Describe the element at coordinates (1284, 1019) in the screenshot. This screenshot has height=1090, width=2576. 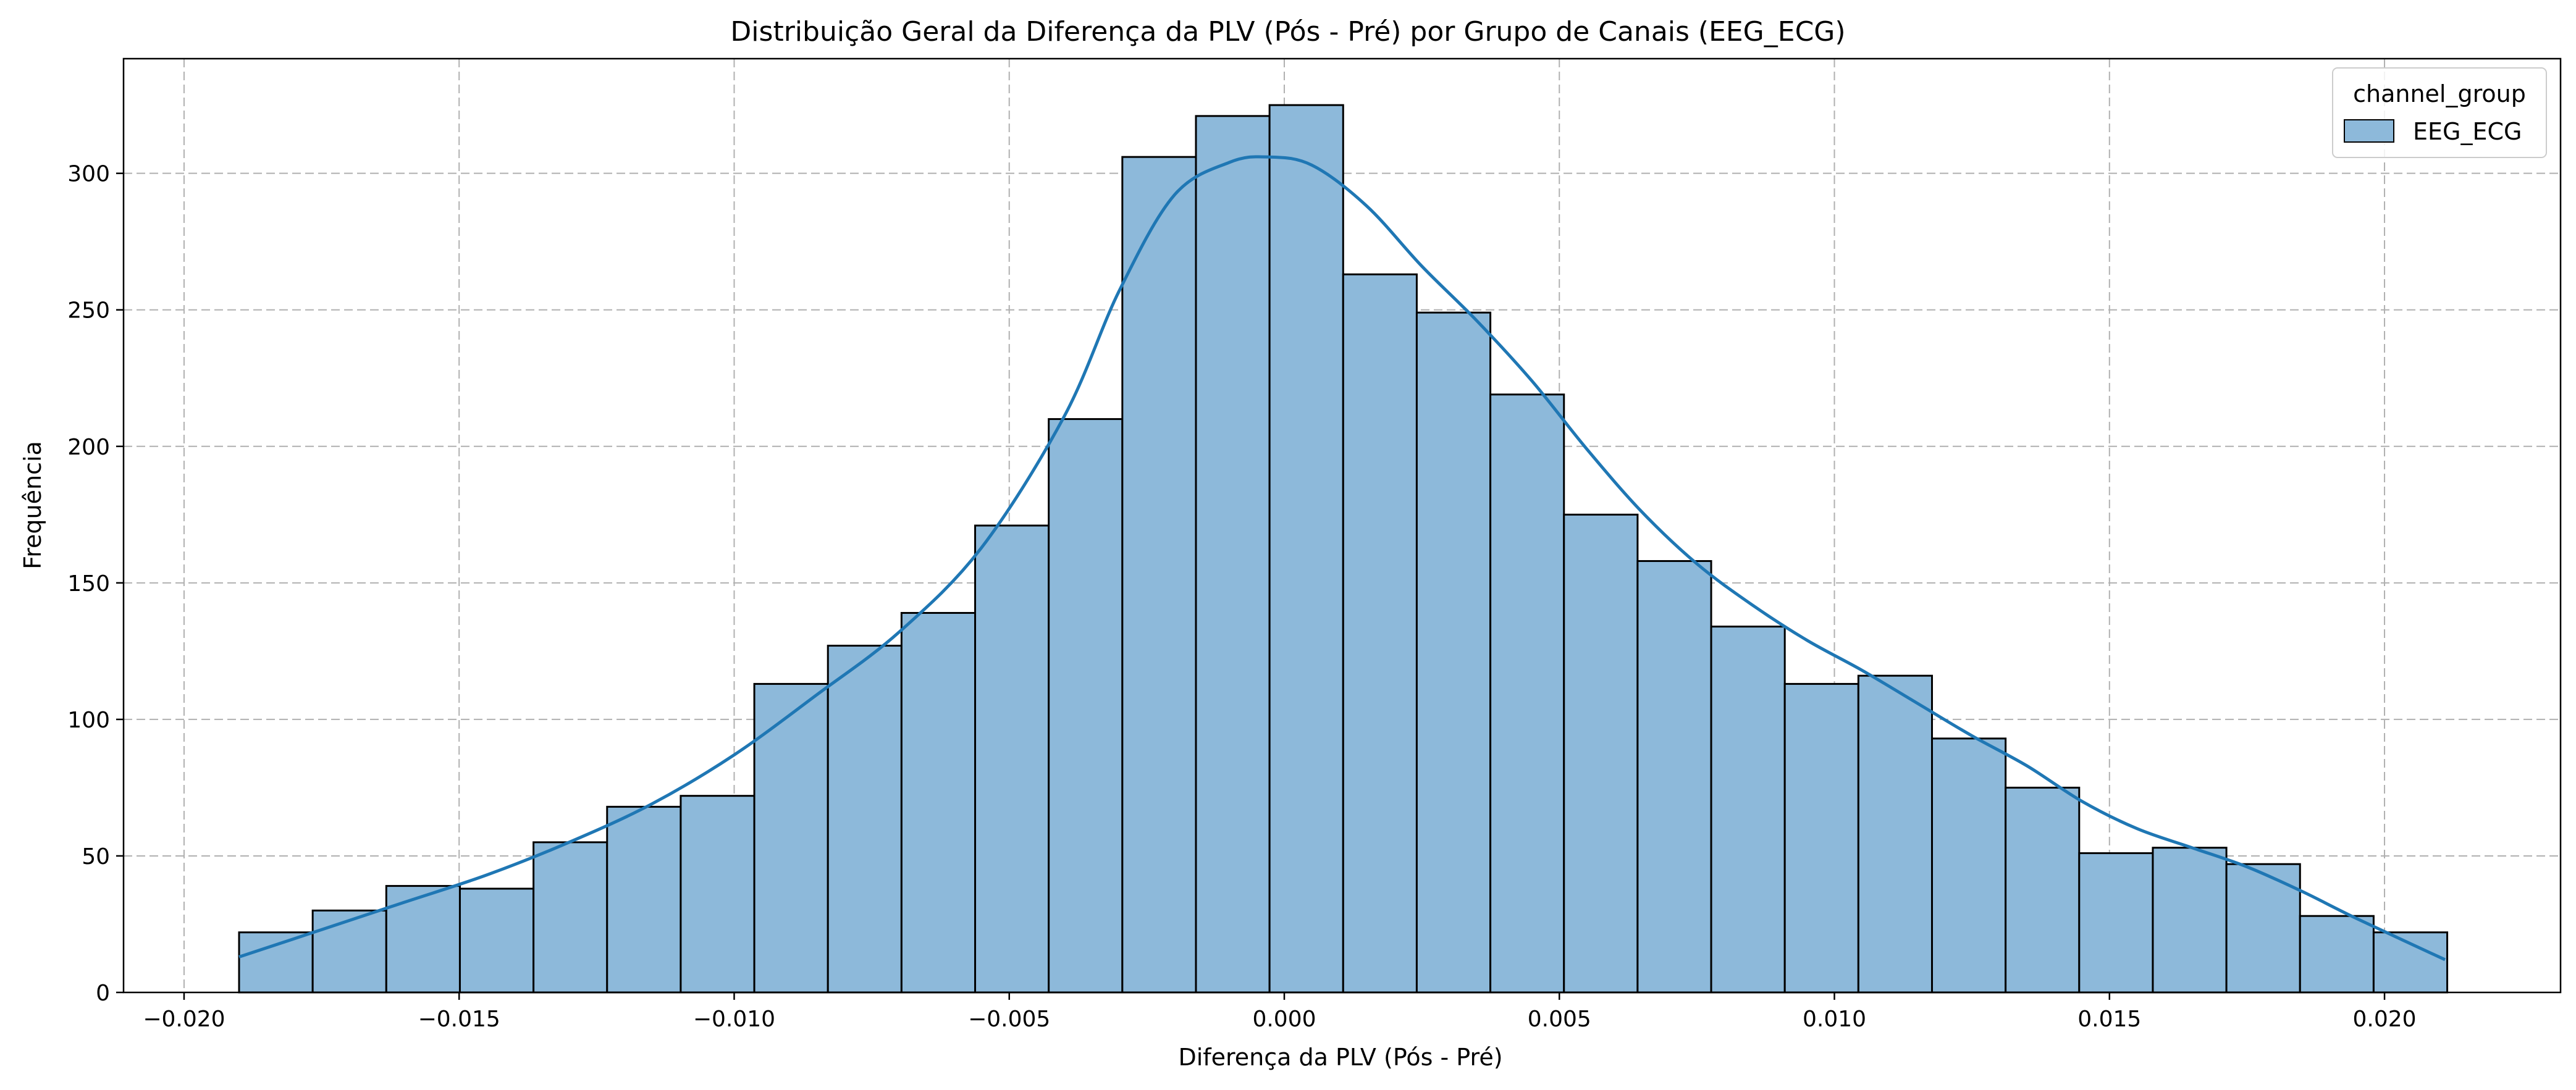
I see `x-tick-label: 0.000` at that location.